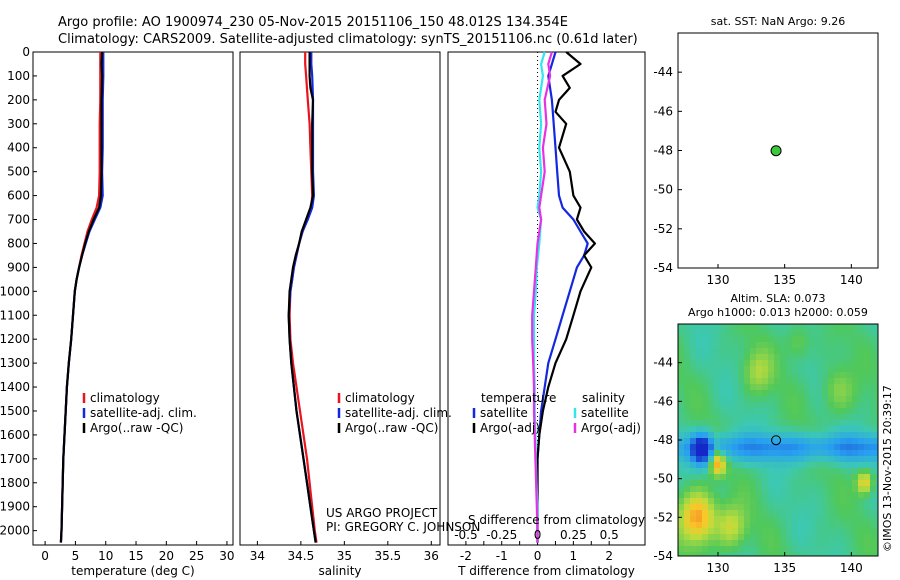 The image size is (900, 580). I want to click on s-tick-label: -0.25, so click(501, 535).